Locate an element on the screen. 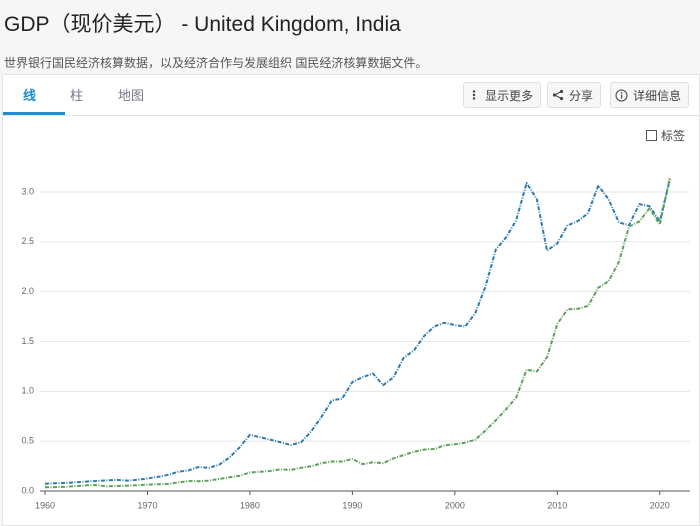  more-button: 显示更多 is located at coordinates (502, 95).